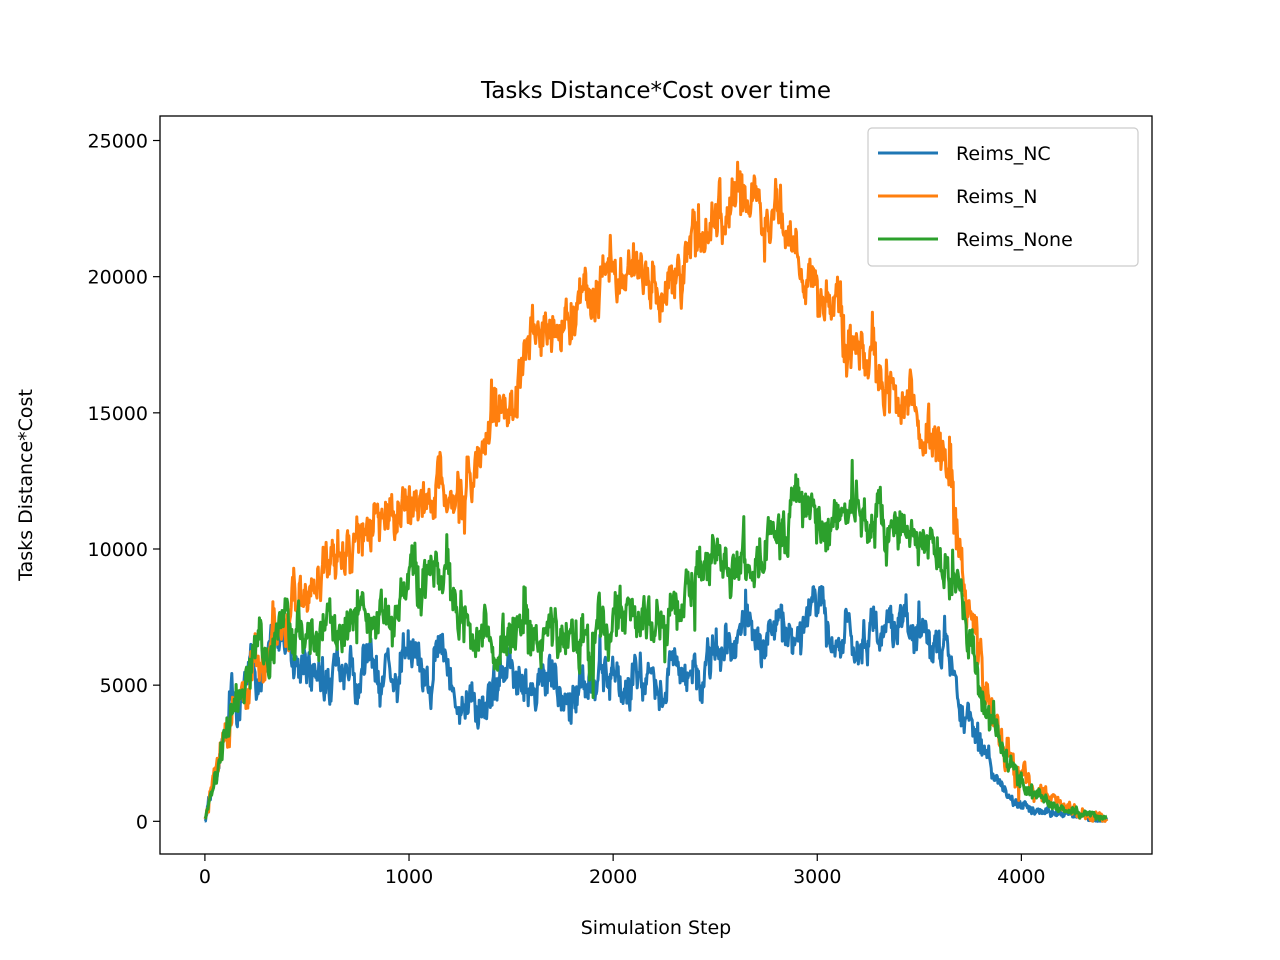  Describe the element at coordinates (1021, 877) in the screenshot. I see `x-tick-label: 4000` at that location.